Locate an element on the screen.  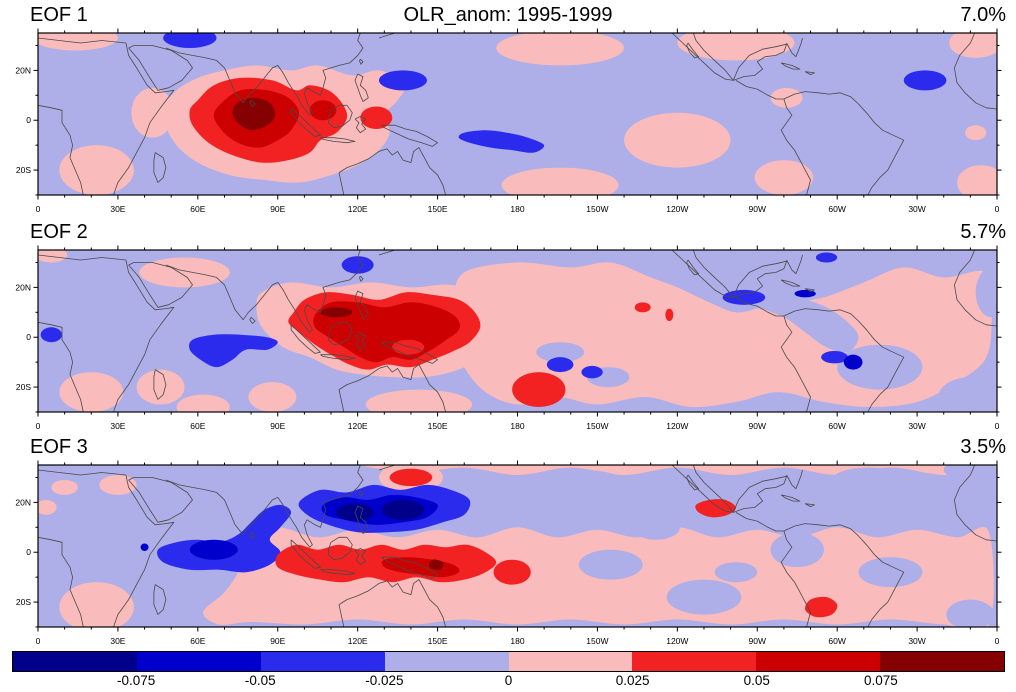
eof3-variance: 3.5% is located at coordinates (983, 447).